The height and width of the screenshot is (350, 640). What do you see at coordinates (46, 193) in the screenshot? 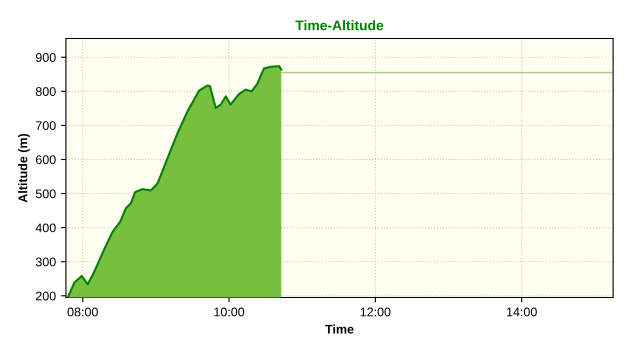
I see `y-tick-label: 500` at bounding box center [46, 193].